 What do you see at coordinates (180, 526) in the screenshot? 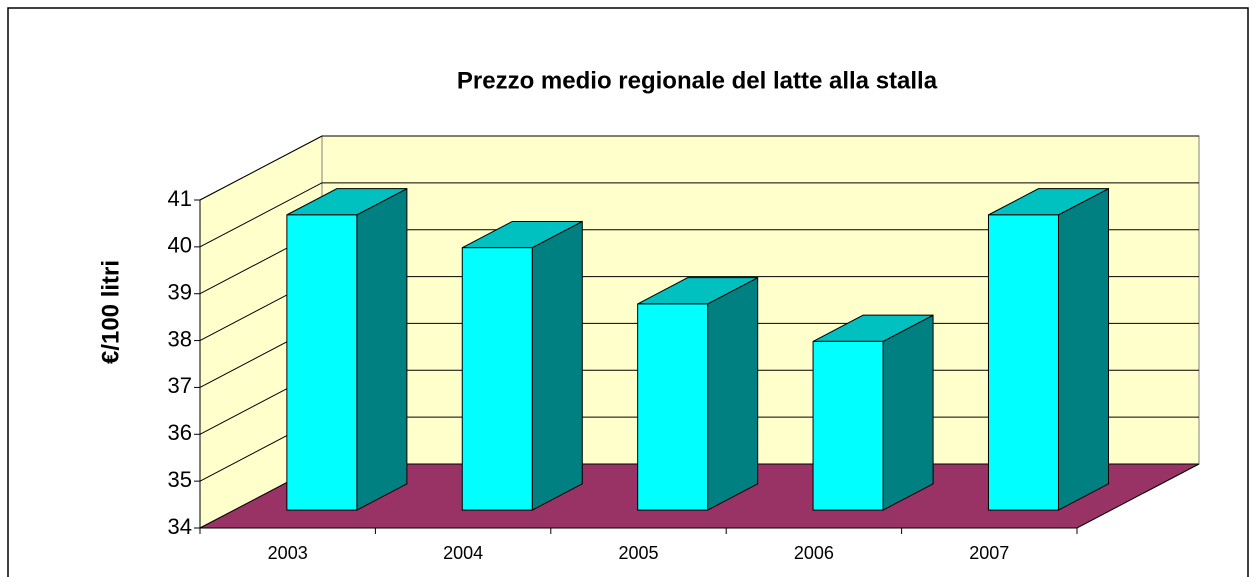
I see `y-tick-label: 34` at bounding box center [180, 526].